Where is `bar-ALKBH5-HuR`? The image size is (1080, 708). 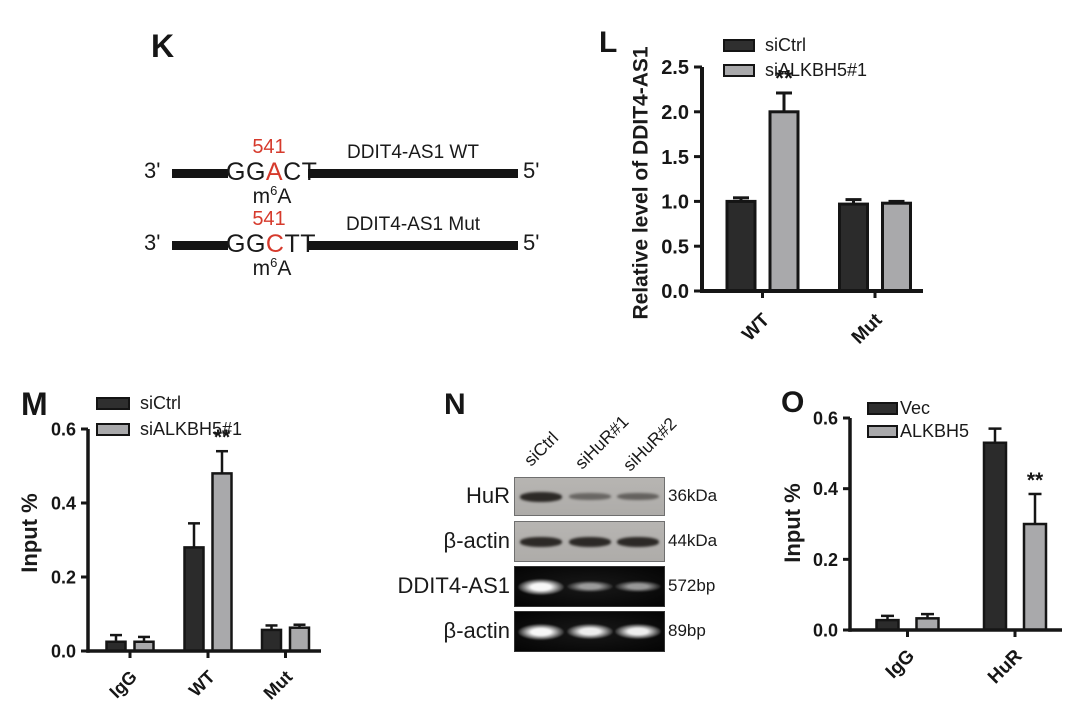 bar-ALKBH5-HuR is located at coordinates (1035, 577).